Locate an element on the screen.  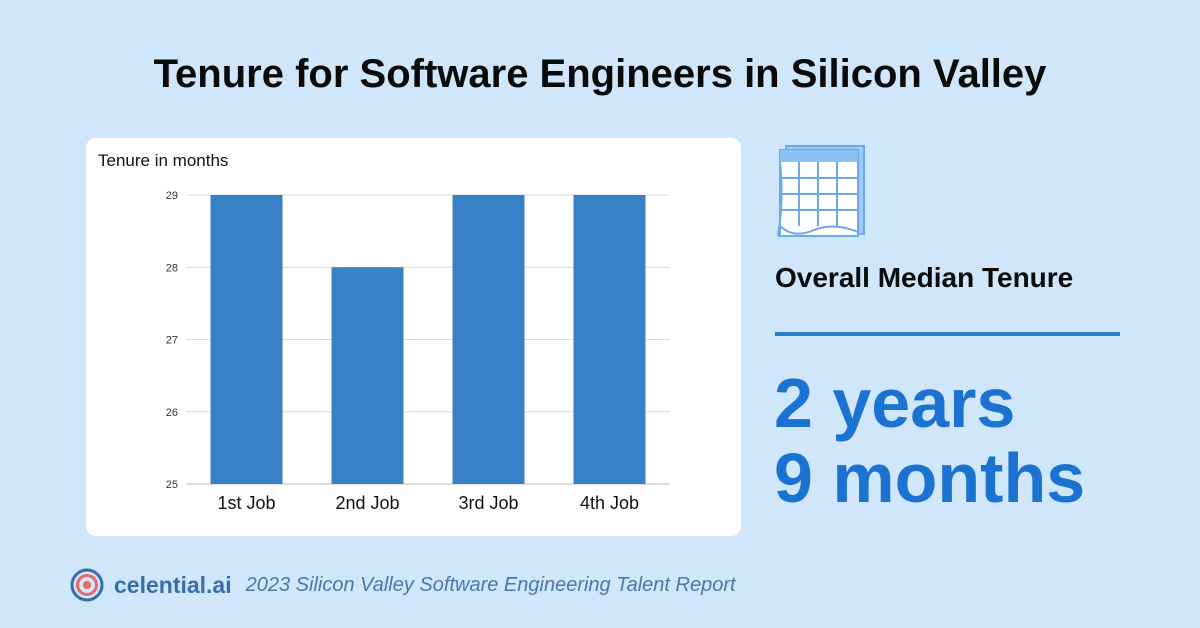
summary-value: 2 years 9 months is located at coordinates (929, 441).